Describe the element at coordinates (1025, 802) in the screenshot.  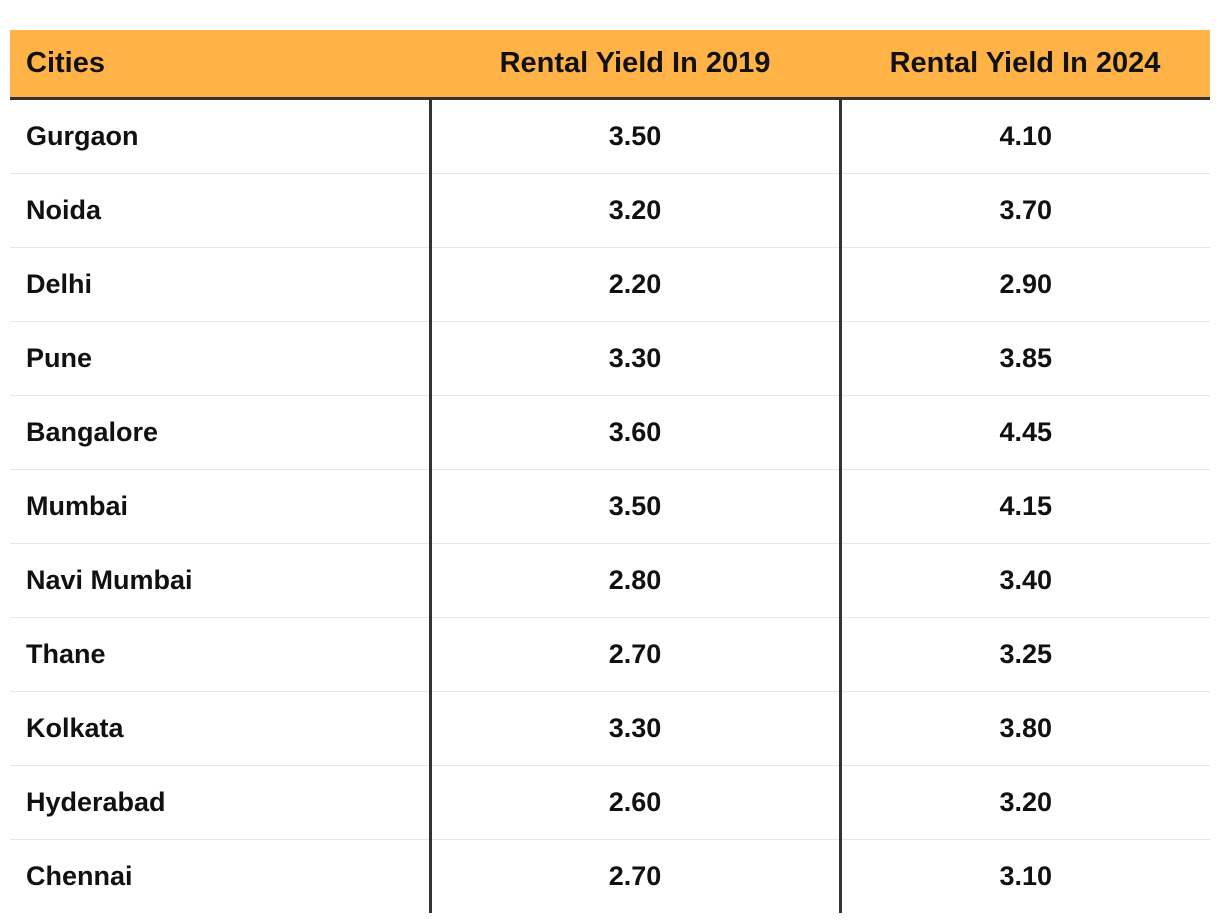
I see `yield-2024-cell: 3.20` at that location.